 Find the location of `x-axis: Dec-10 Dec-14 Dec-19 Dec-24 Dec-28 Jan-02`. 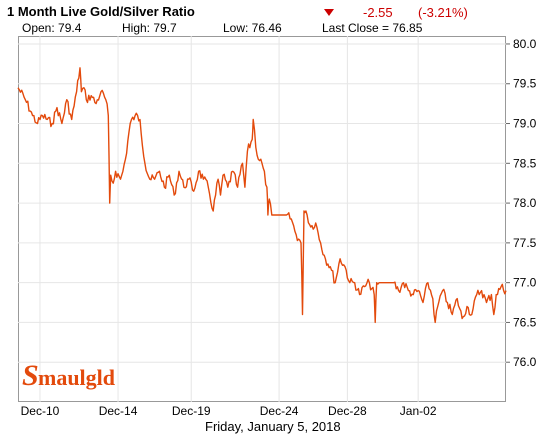

x-axis: Dec-10 Dec-14 Dec-19 Dec-24 Dec-28 Jan-02 is located at coordinates (229, 411).